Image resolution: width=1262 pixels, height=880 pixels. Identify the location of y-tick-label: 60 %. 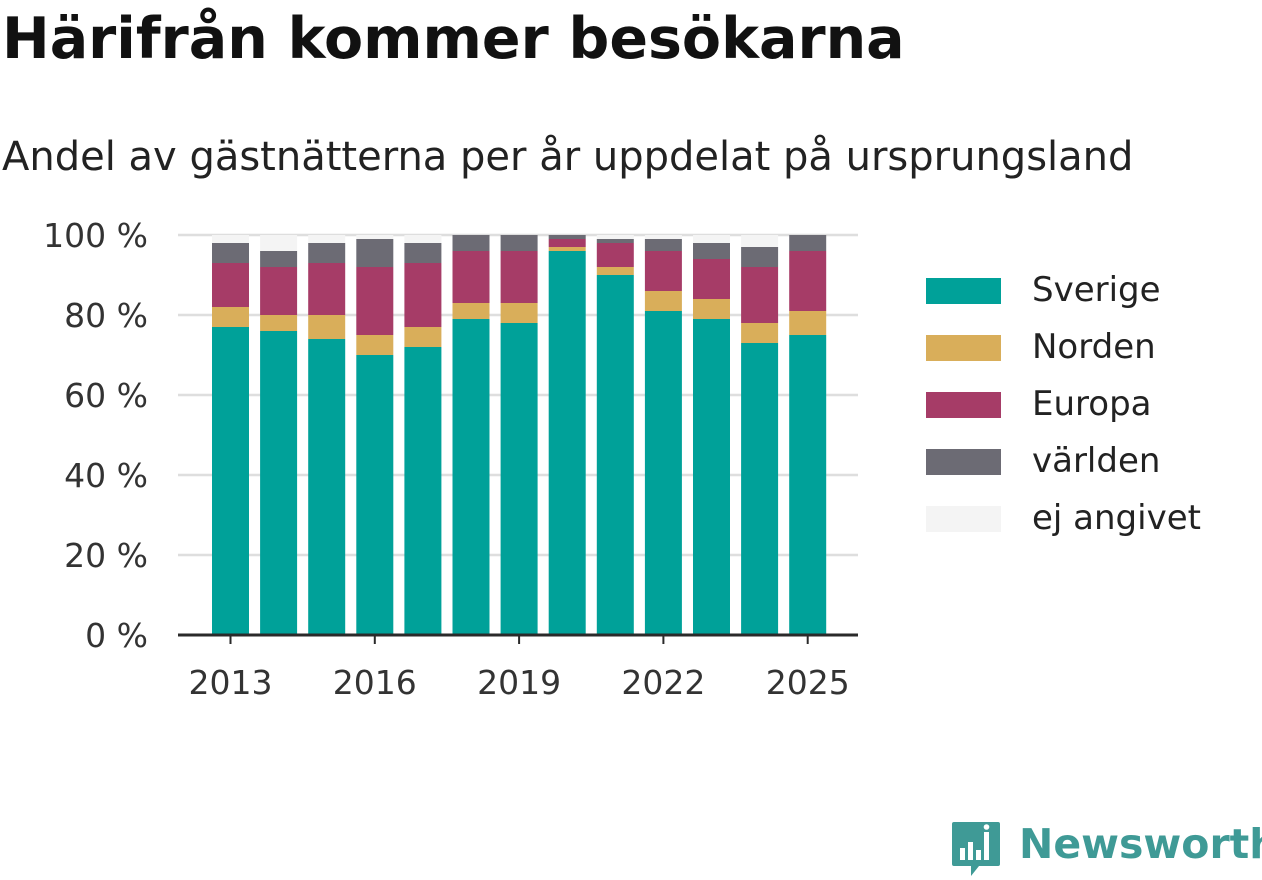
(106, 395).